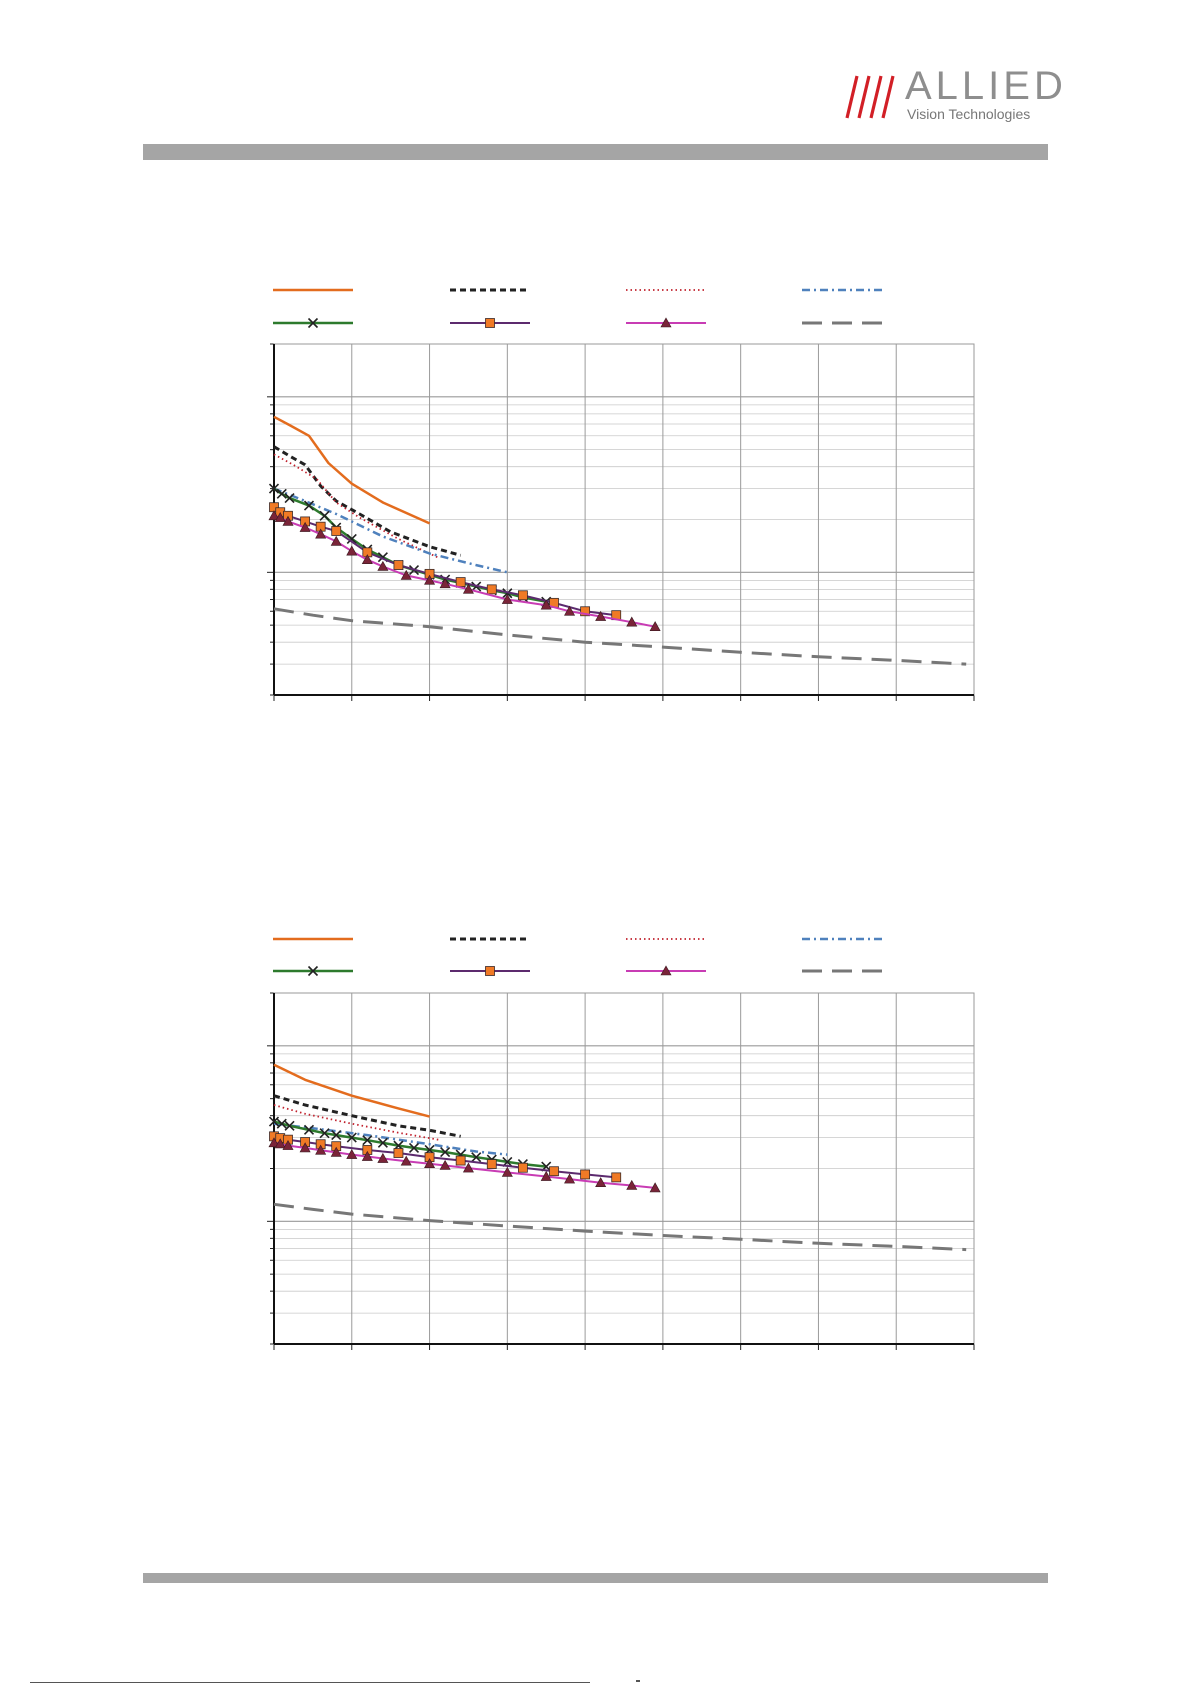 This screenshot has width=1191, height=1685. I want to click on footer-mark, so click(638, 1681).